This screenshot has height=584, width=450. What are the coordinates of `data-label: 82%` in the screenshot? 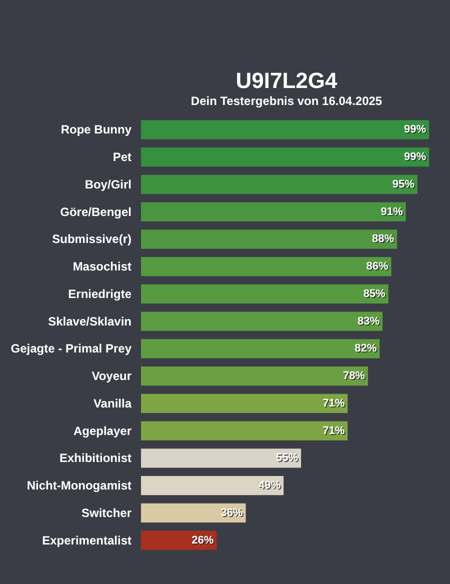 It's located at (367, 350).